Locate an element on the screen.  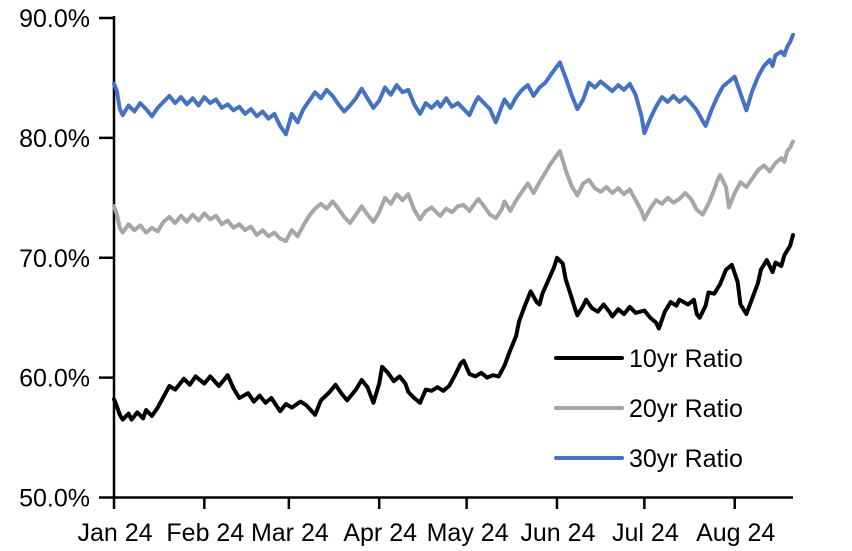
x-axis-ticks is located at coordinates (424, 503).